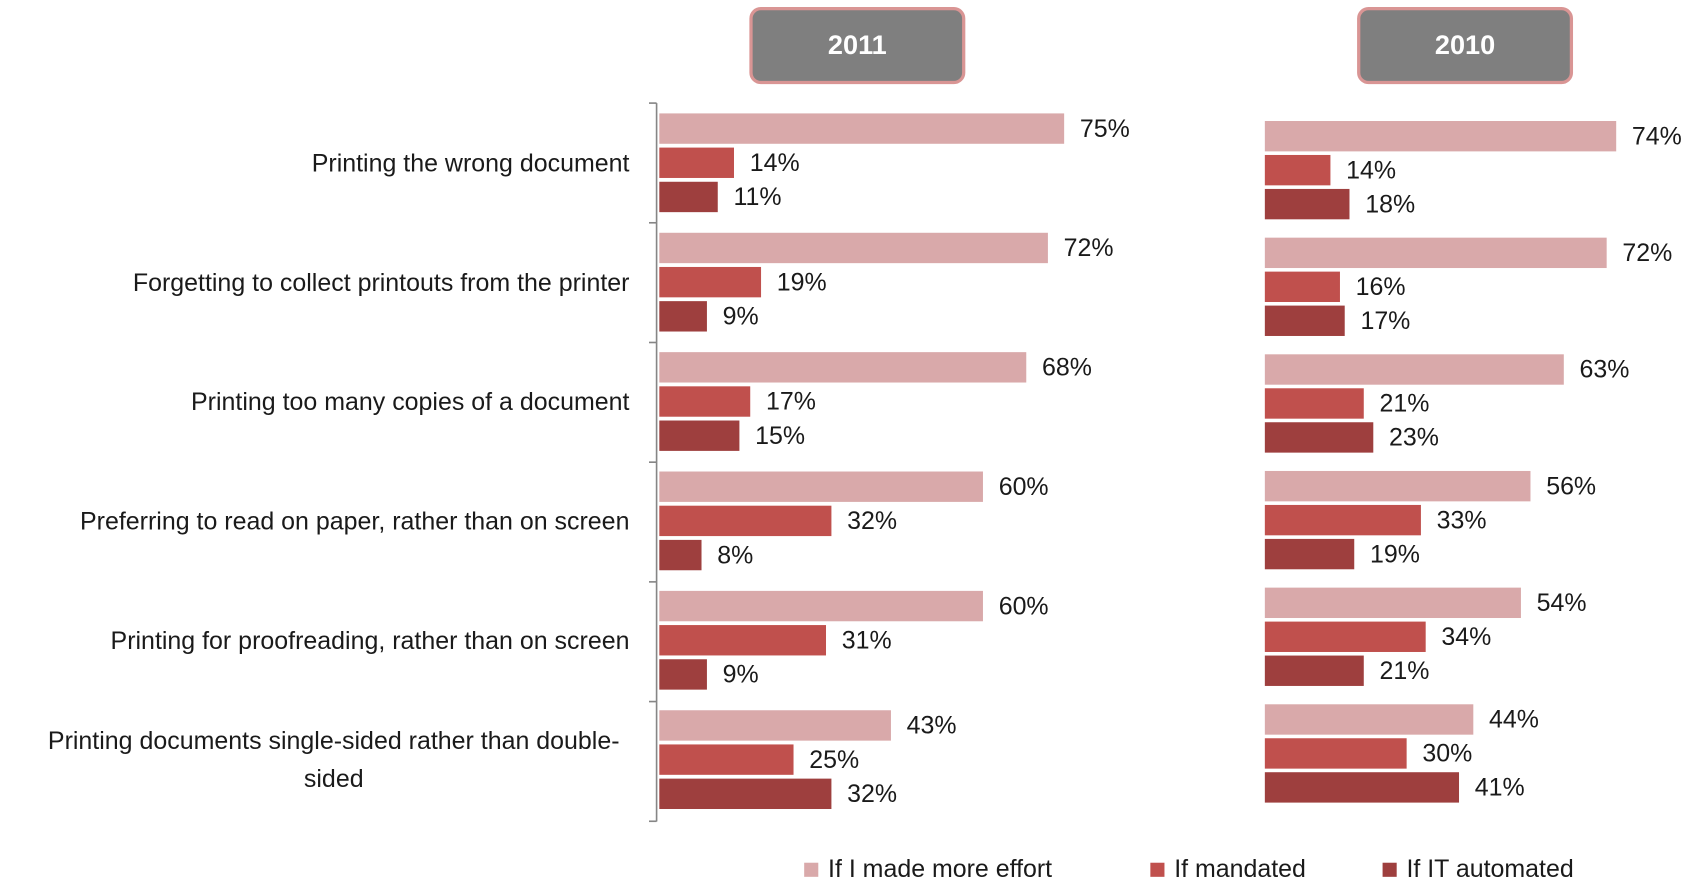  I want to click on value-label: 44%, so click(1514, 720).